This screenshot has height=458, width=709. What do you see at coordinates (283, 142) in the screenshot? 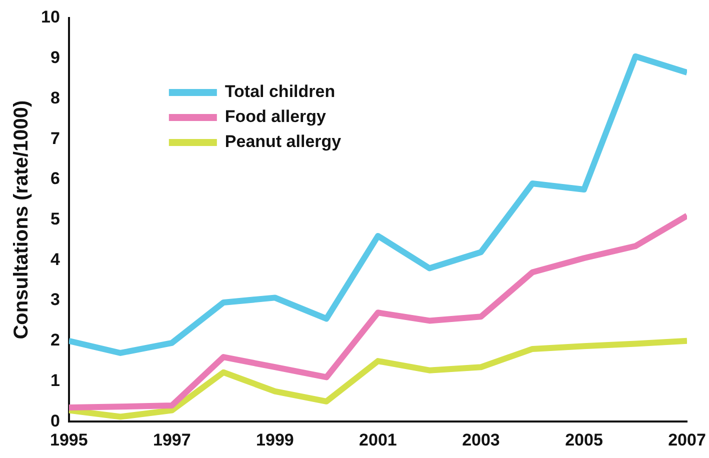
I see `legend-label: Peanut allergy` at bounding box center [283, 142].